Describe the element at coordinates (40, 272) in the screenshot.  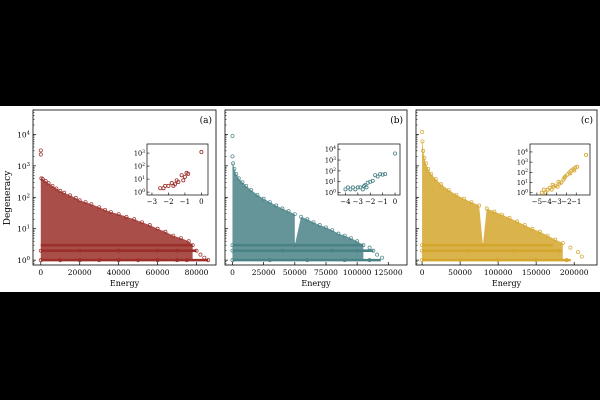
I see `x-tick-label: 0` at that location.